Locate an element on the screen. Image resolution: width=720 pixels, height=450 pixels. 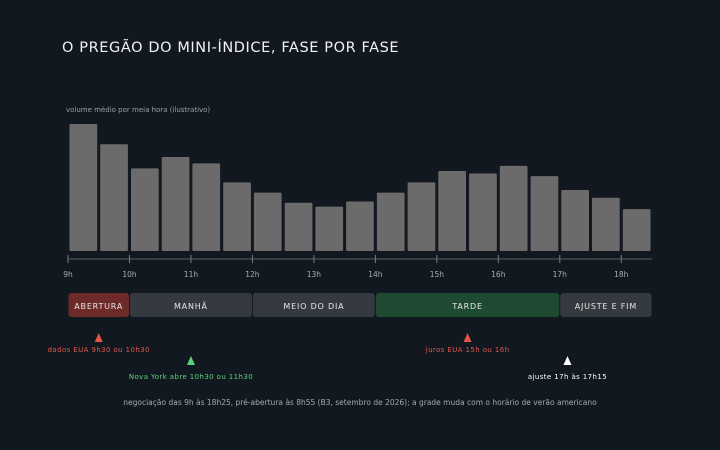
phase-label: MEIO DO DIA is located at coordinates (313, 306).